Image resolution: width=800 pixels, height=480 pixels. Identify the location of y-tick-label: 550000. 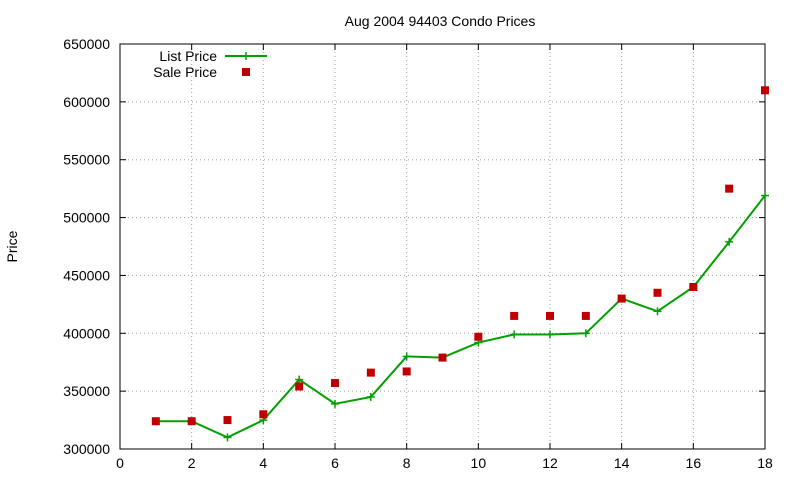
(86, 160).